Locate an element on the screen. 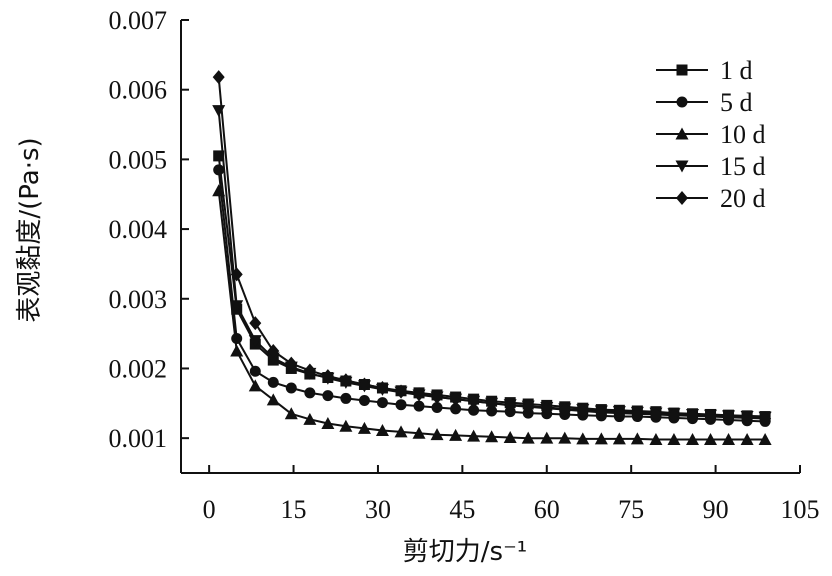 The image size is (832, 576). legend-item-1d: 1 d is located at coordinates (704, 70).